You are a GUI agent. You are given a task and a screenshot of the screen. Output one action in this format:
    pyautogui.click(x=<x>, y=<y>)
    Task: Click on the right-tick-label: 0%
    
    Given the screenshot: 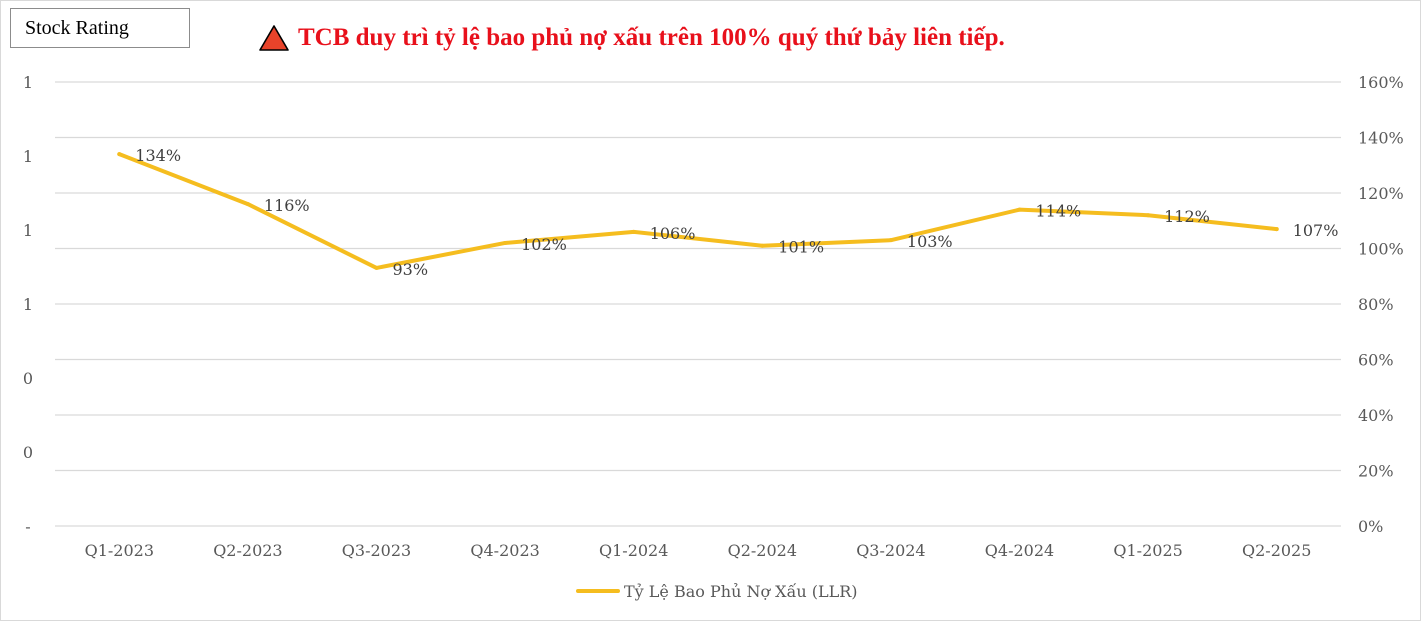 What is the action you would take?
    pyautogui.click(x=1370, y=526)
    